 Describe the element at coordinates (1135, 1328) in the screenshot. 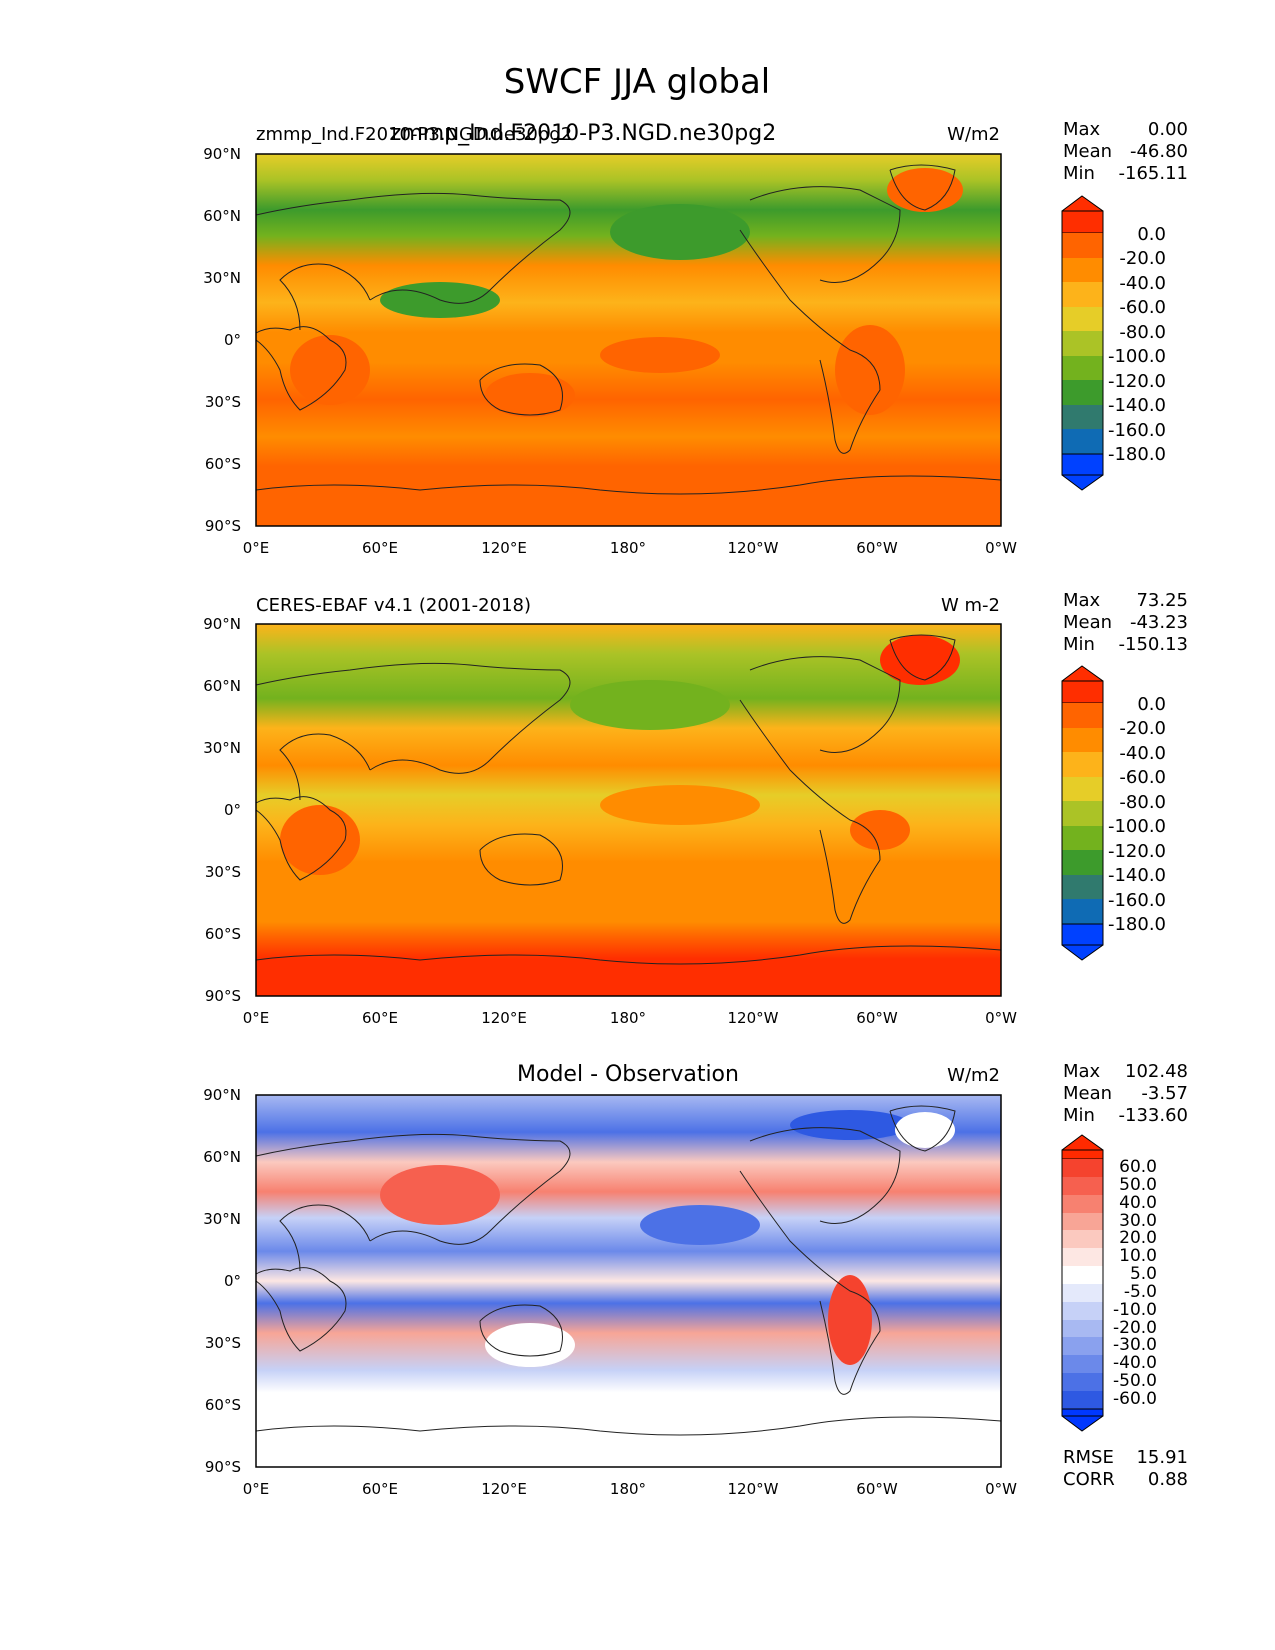

I see `panel-3-colorbar-tick-label: -20.0` at that location.